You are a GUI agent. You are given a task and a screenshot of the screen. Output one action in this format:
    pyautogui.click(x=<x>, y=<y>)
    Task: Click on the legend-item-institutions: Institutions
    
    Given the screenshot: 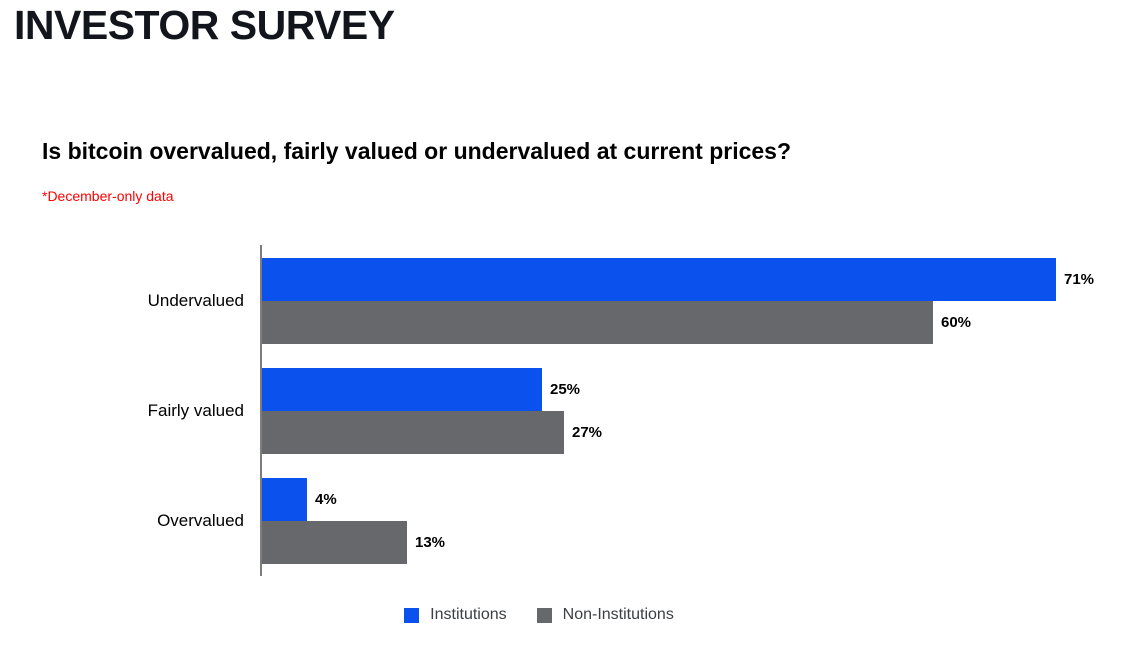 What is the action you would take?
    pyautogui.click(x=455, y=615)
    